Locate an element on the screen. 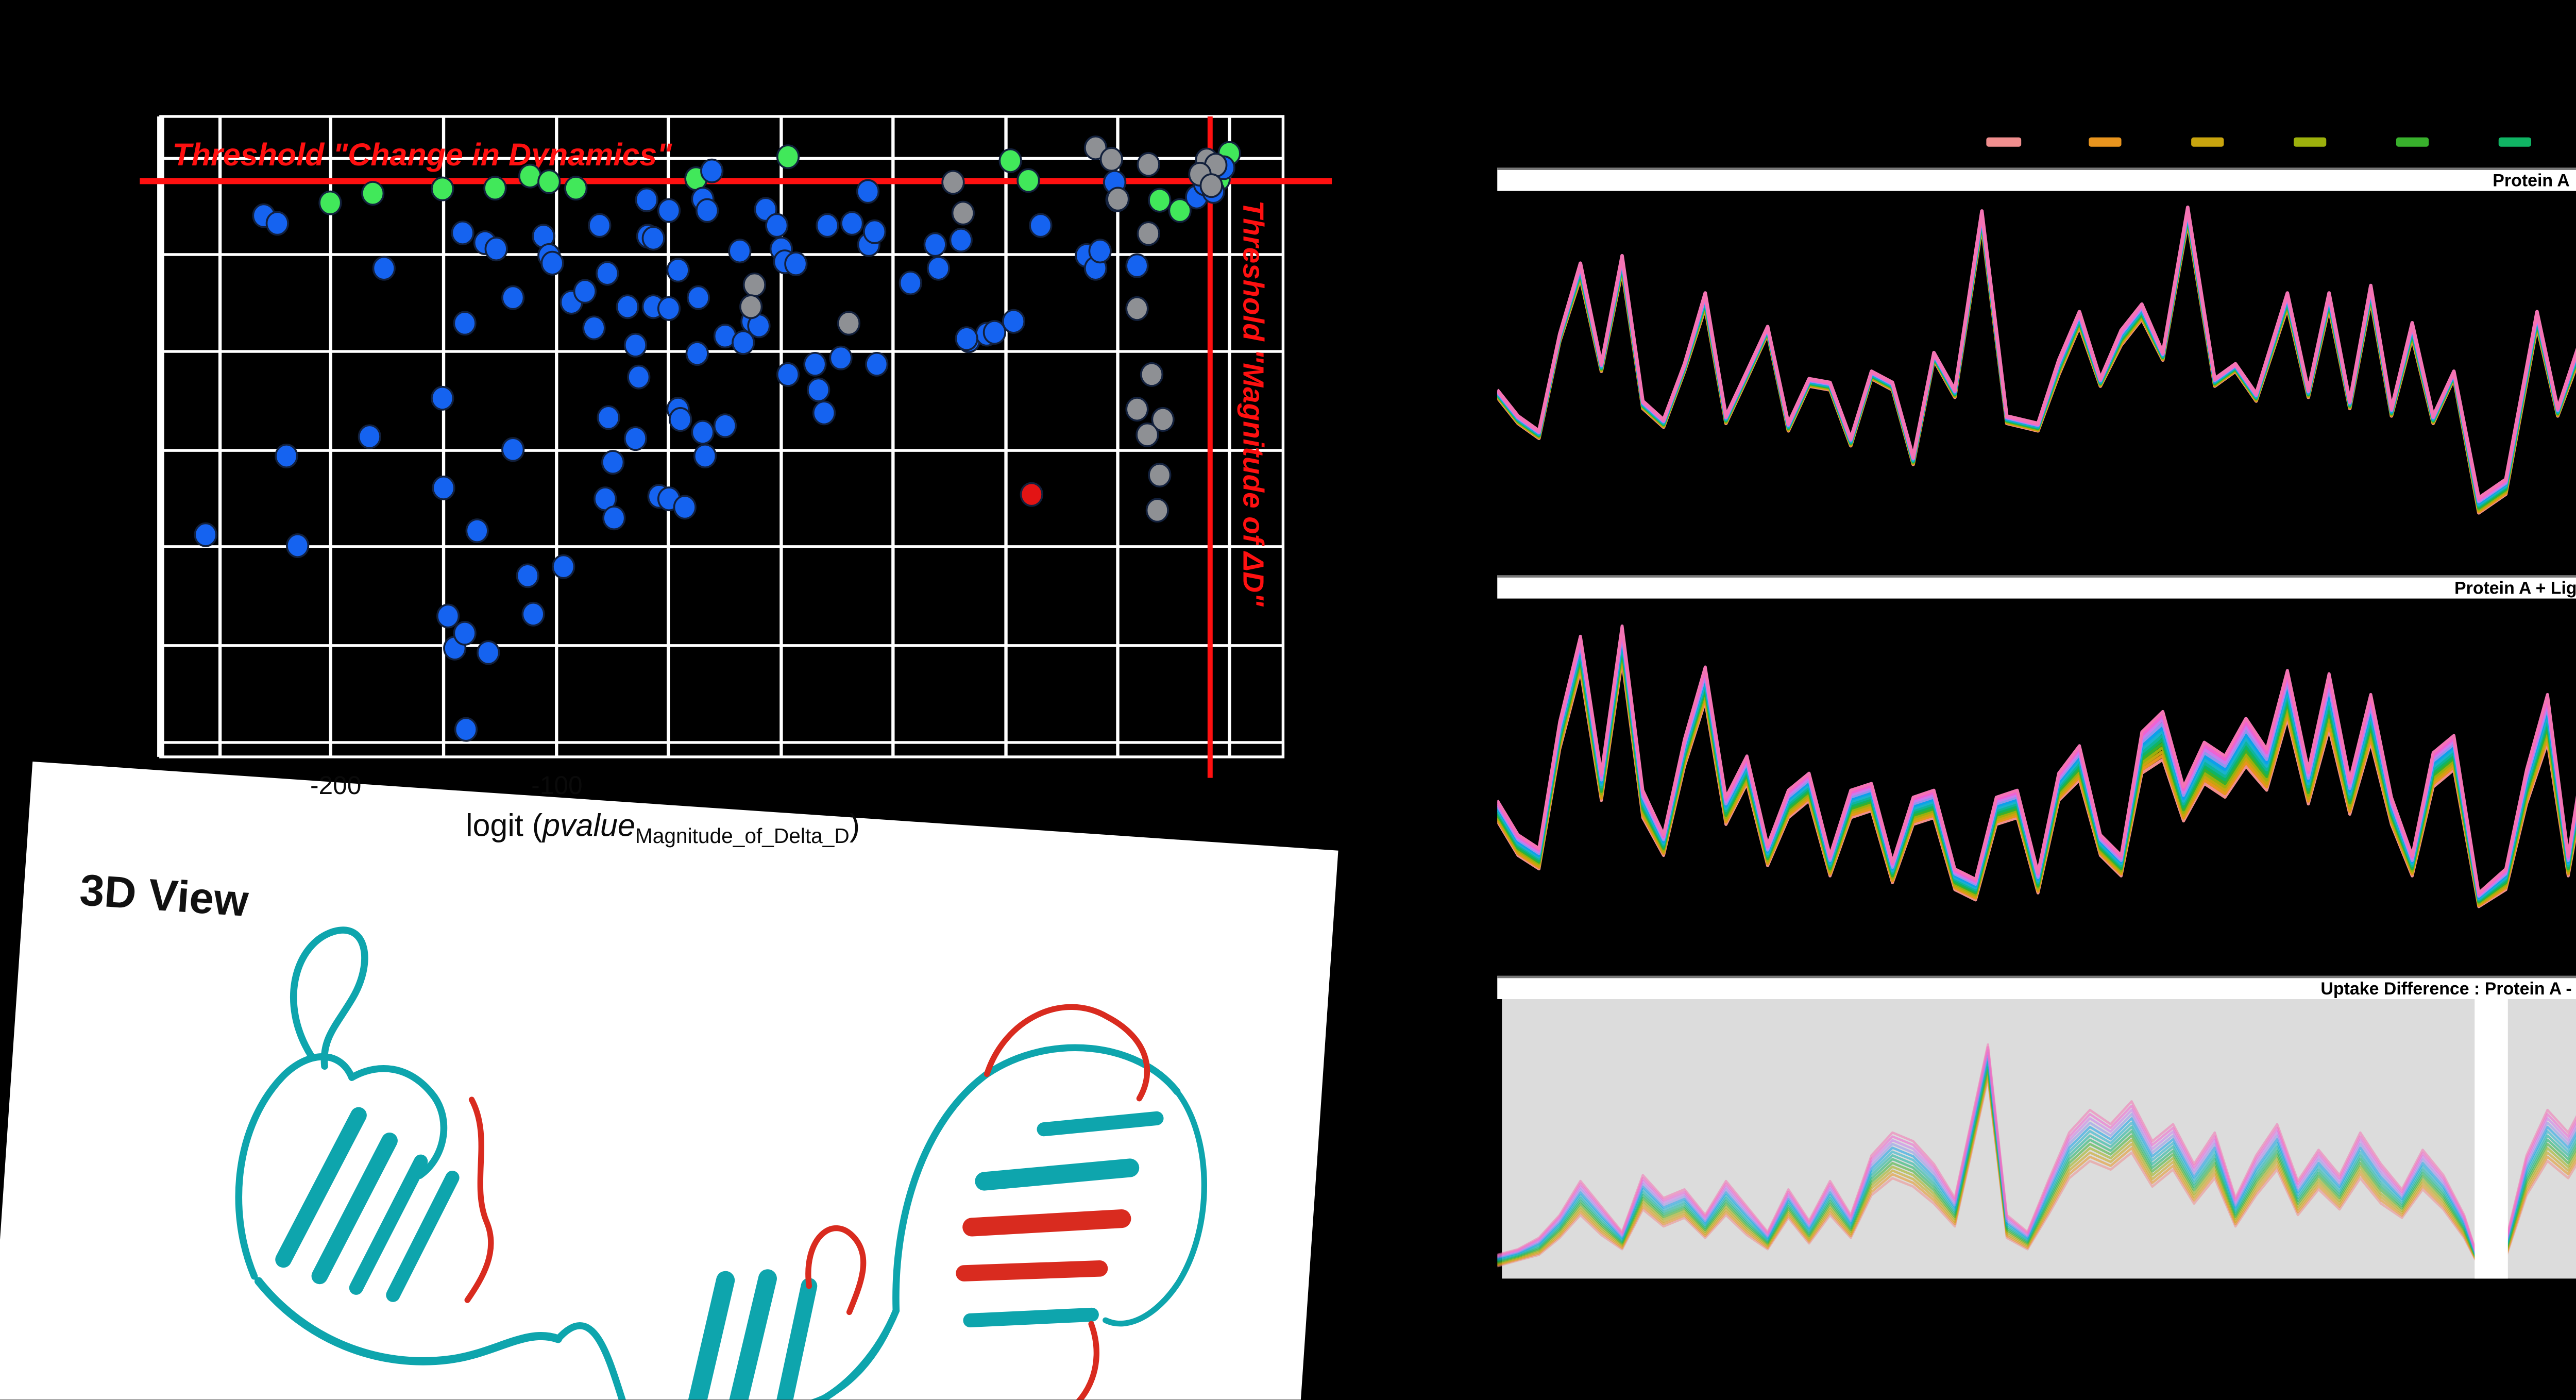 This screenshot has height=1400, width=2576. uptake-chart-protein-a is located at coordinates (2036, 375).